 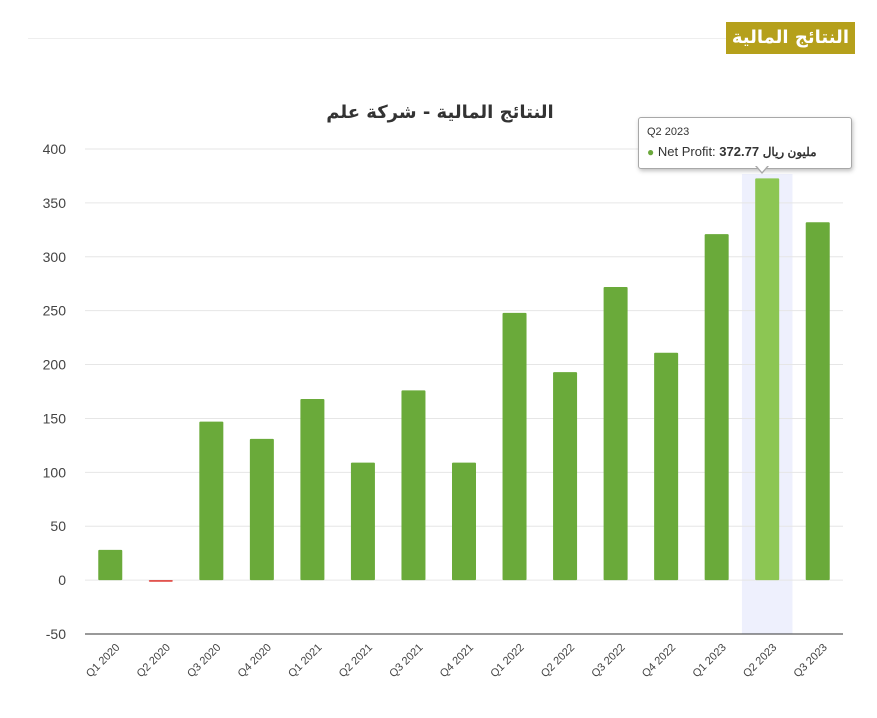 I want to click on x-tick-label: Q2 2021, so click(x=356, y=661).